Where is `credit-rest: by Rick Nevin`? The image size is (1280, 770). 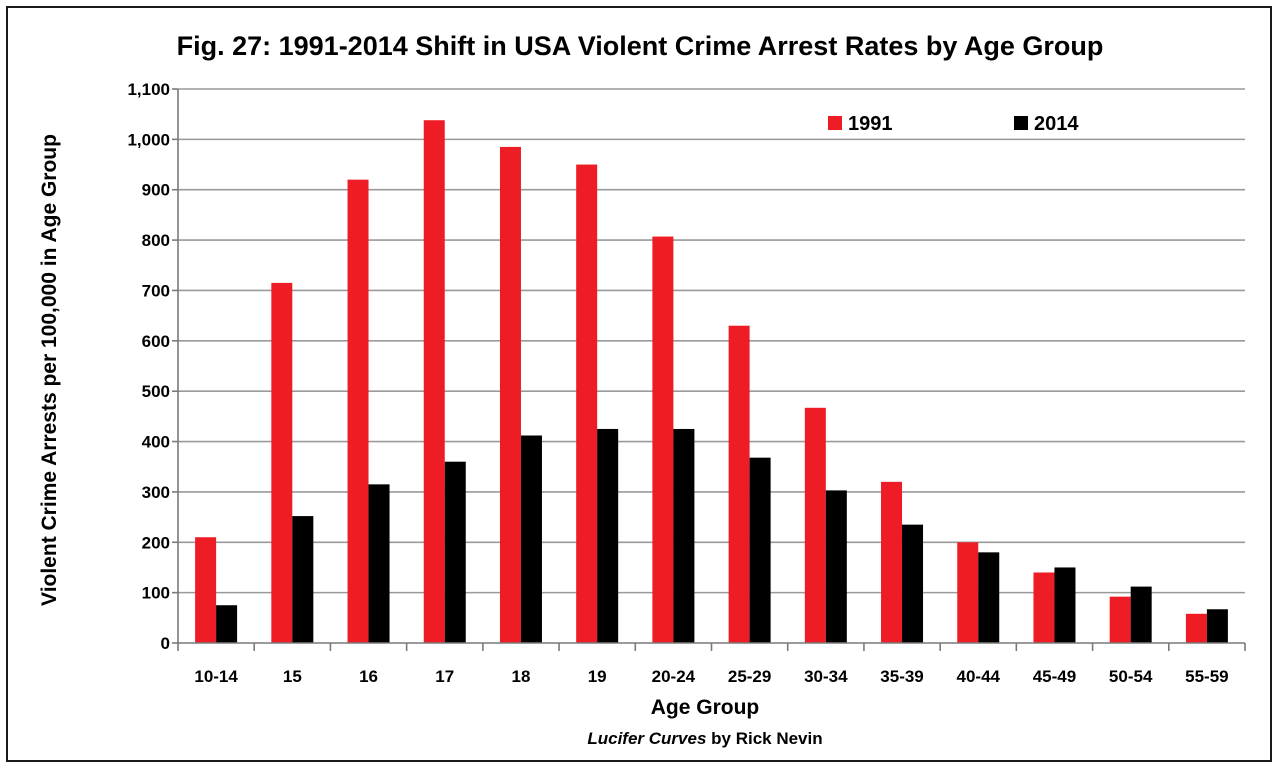 credit-rest: by Rick Nevin is located at coordinates (764, 738).